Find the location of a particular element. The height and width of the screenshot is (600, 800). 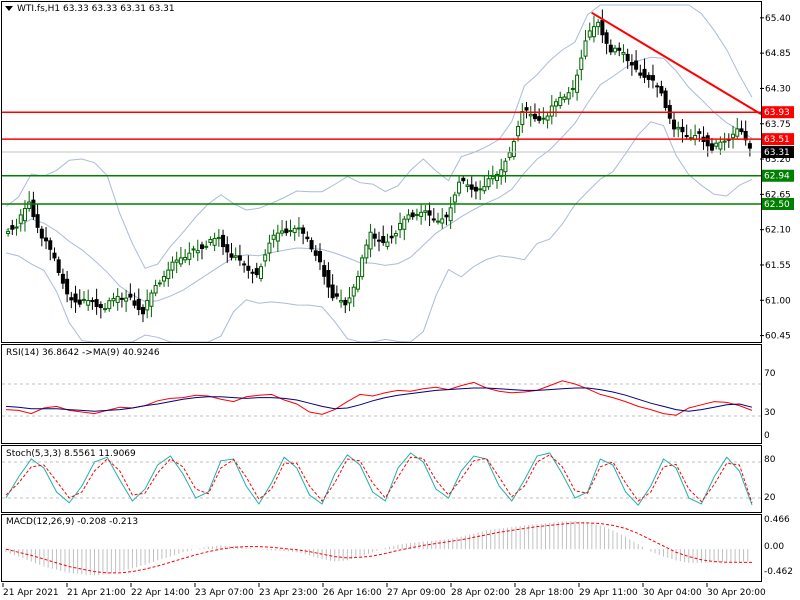

collapse-triangle-icon is located at coordinates (9, 8).